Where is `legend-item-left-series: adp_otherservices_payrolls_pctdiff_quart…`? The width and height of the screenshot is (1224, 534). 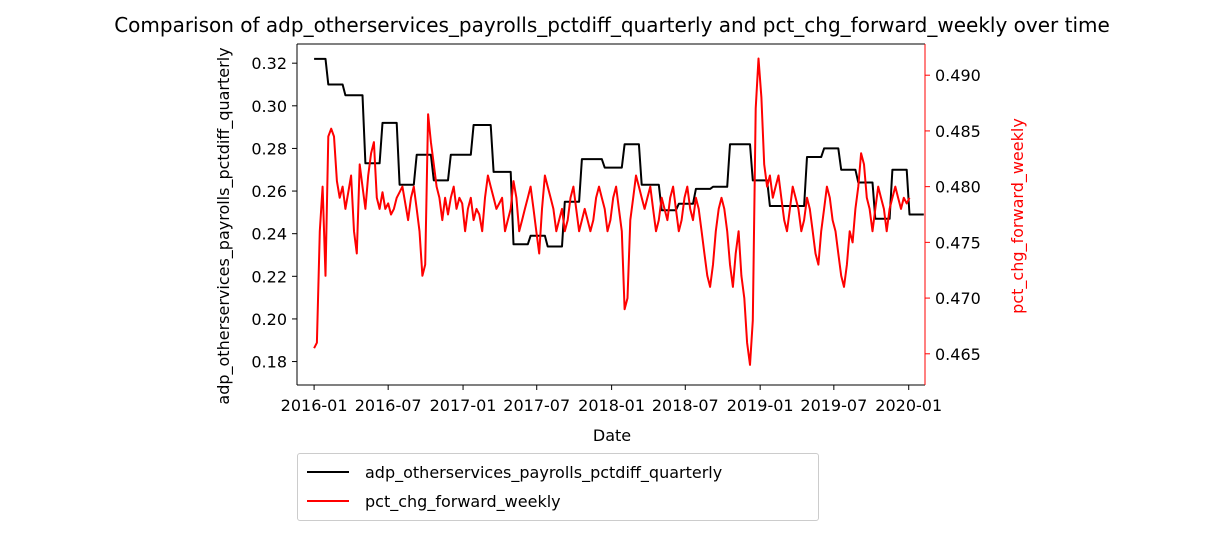 legend-item-left-series: adp_otherservices_payrolls_pctdiff_quart… is located at coordinates (510, 472).